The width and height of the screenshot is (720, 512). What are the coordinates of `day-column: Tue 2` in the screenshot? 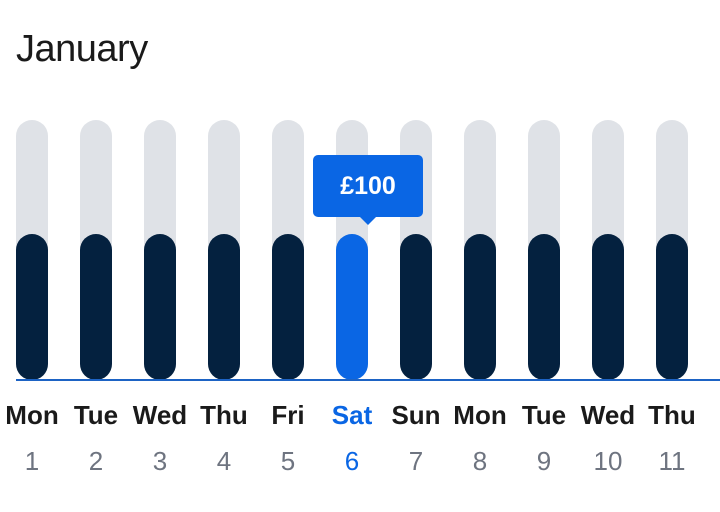 It's located at (96, 256).